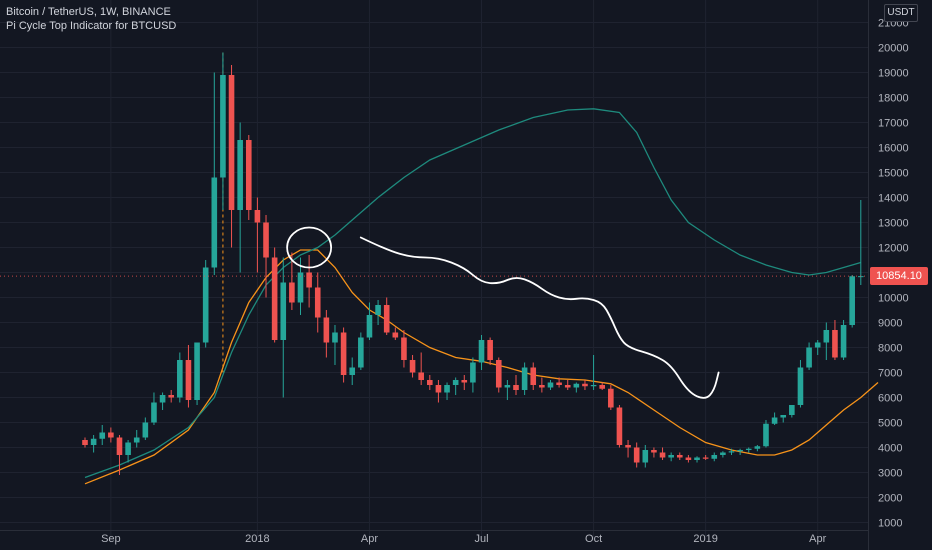  I want to click on price-unit-badge: USDT, so click(901, 13).